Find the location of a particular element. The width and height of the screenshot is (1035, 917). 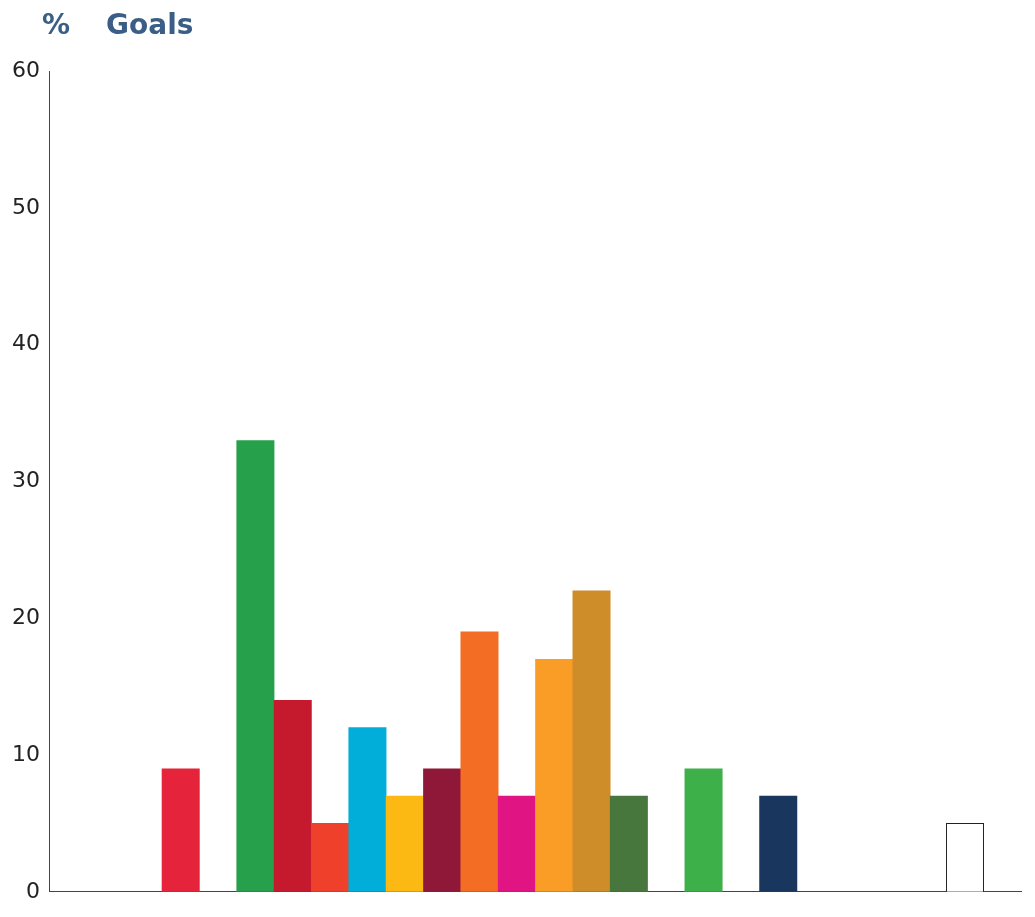

y-tick-label: 50 is located at coordinates (25, 206).